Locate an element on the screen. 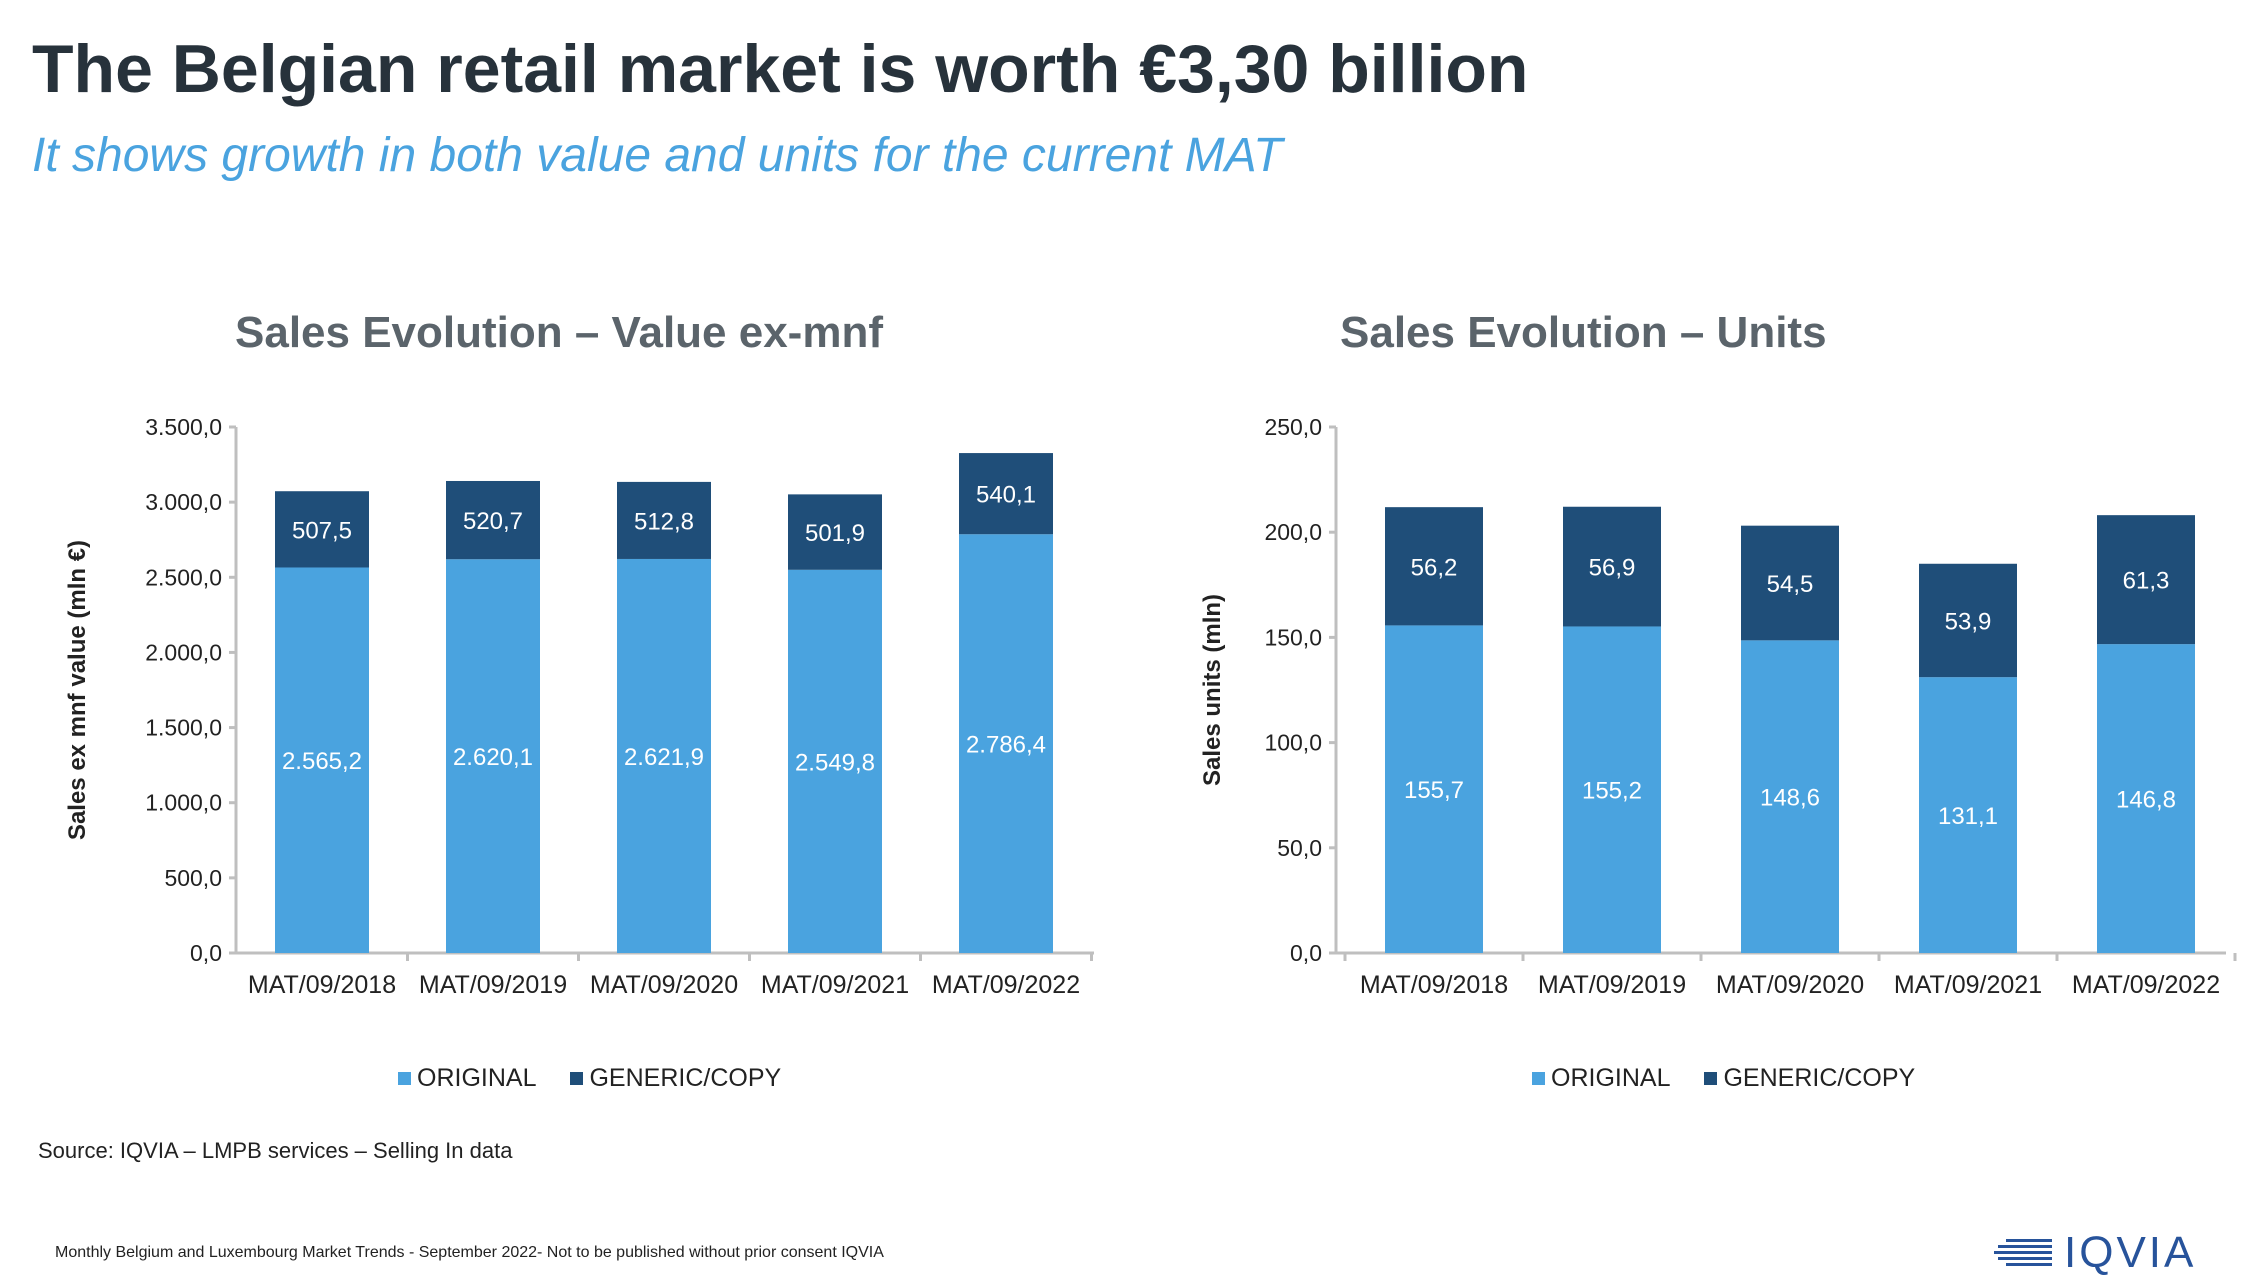  data-label-generic: 540,1 is located at coordinates (1006, 495).